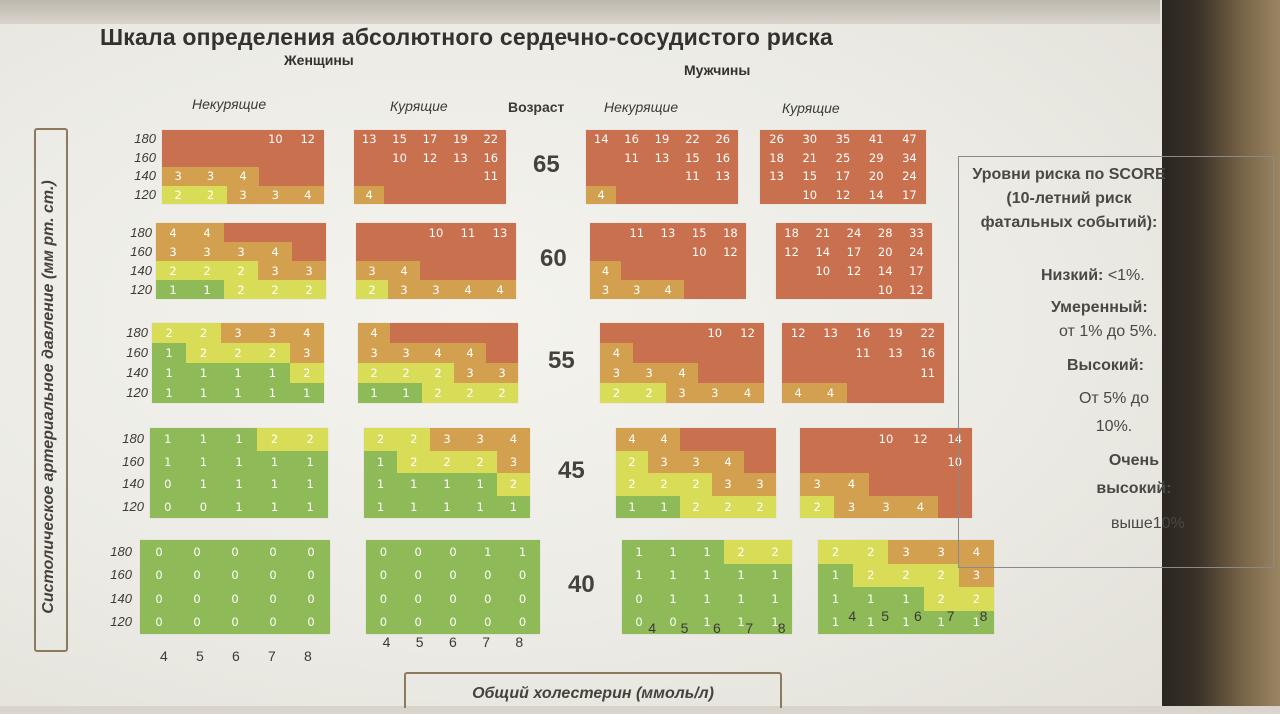 This screenshot has height=714, width=1280. What do you see at coordinates (51, 390) in the screenshot?
I see `y-axis-frame` at bounding box center [51, 390].